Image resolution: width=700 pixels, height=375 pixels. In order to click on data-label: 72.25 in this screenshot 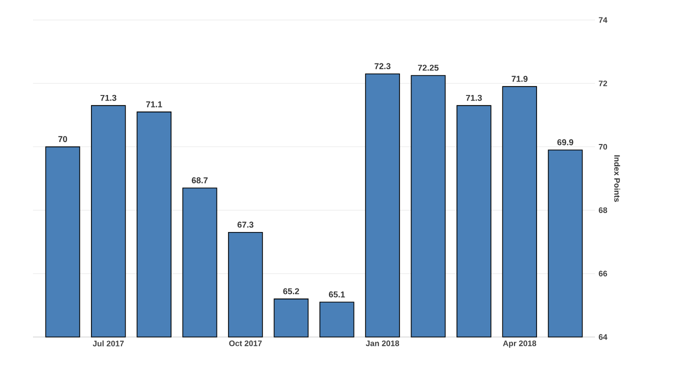, I will do `click(428, 67)`.